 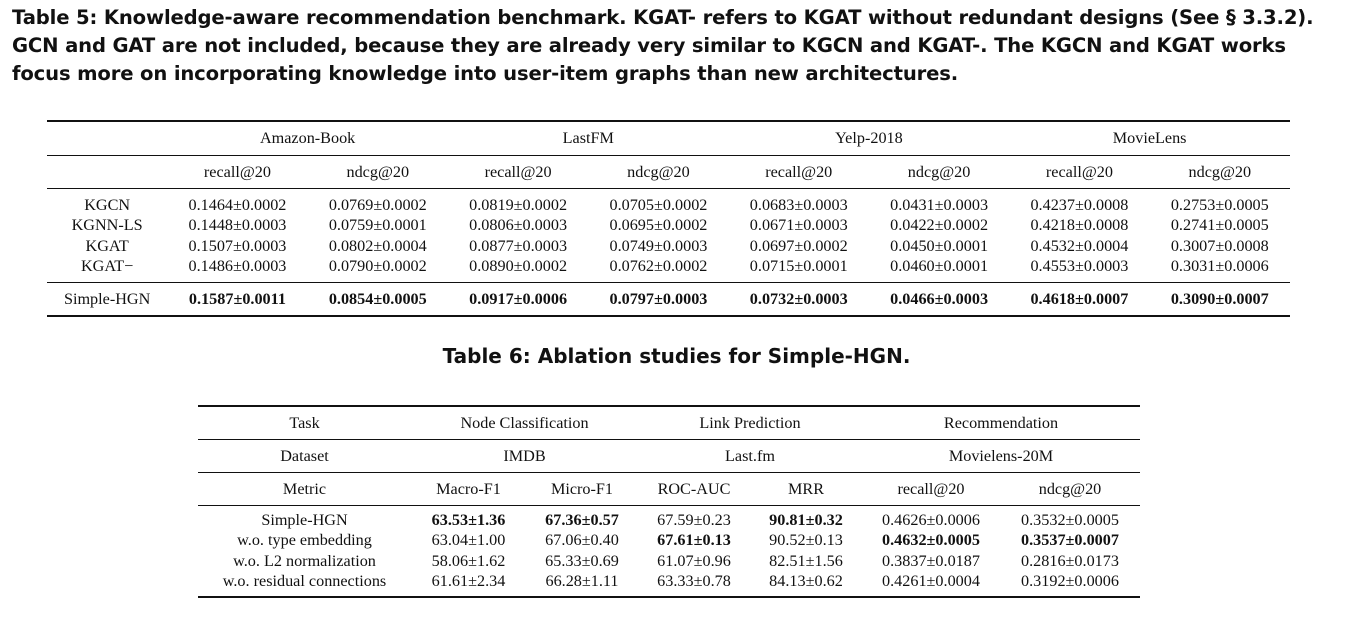 What do you see at coordinates (806, 540) in the screenshot?
I see `table-cell: 90.52±0.13` at bounding box center [806, 540].